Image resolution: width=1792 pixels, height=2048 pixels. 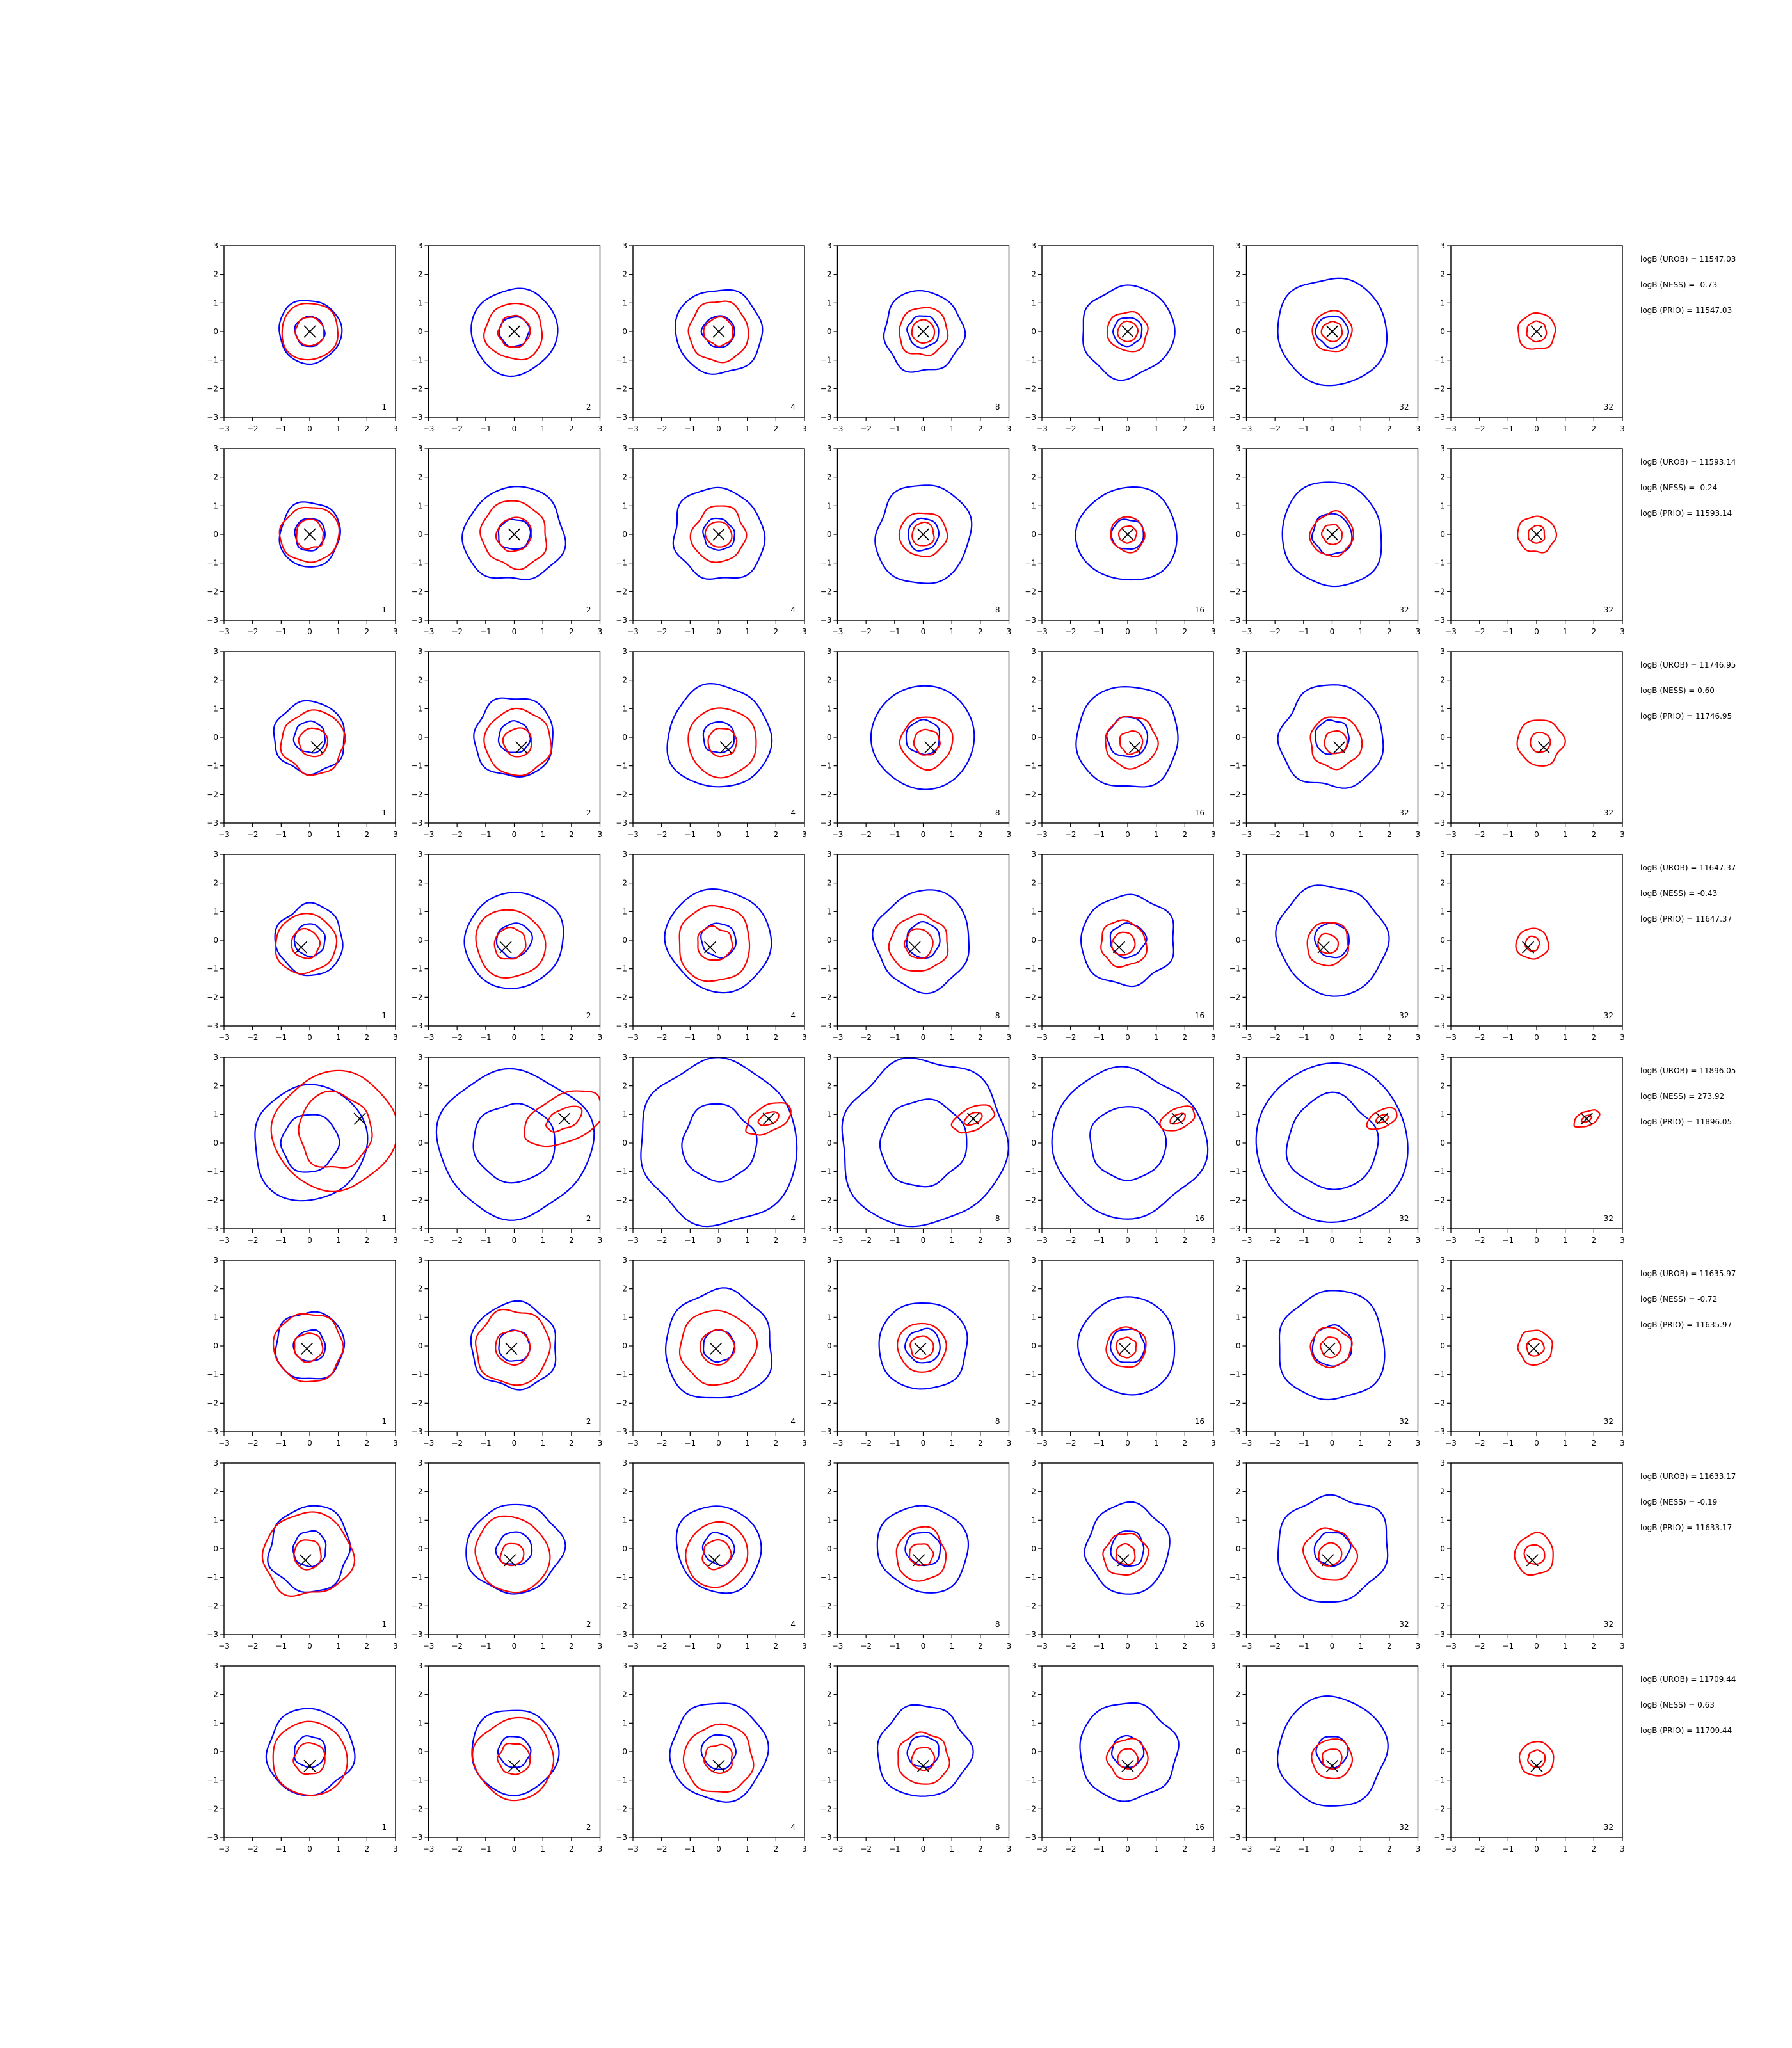 I want to click on panel-column-label: 32, so click(x=1404, y=609).